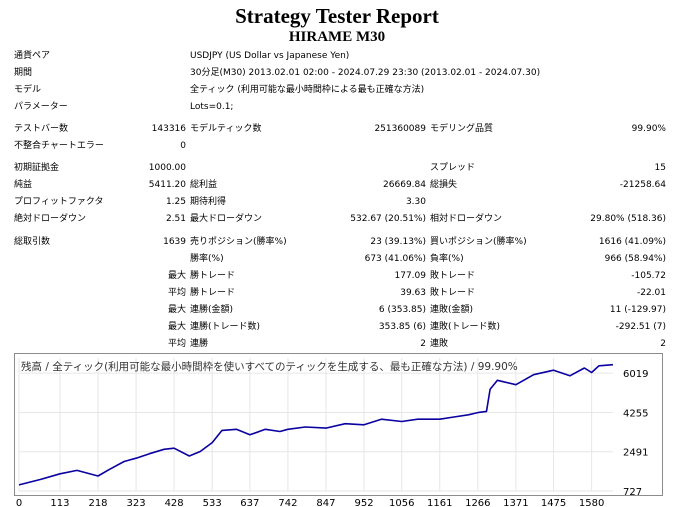  What do you see at coordinates (648, 129) in the screenshot?
I see `quality-value: 99.90%` at bounding box center [648, 129].